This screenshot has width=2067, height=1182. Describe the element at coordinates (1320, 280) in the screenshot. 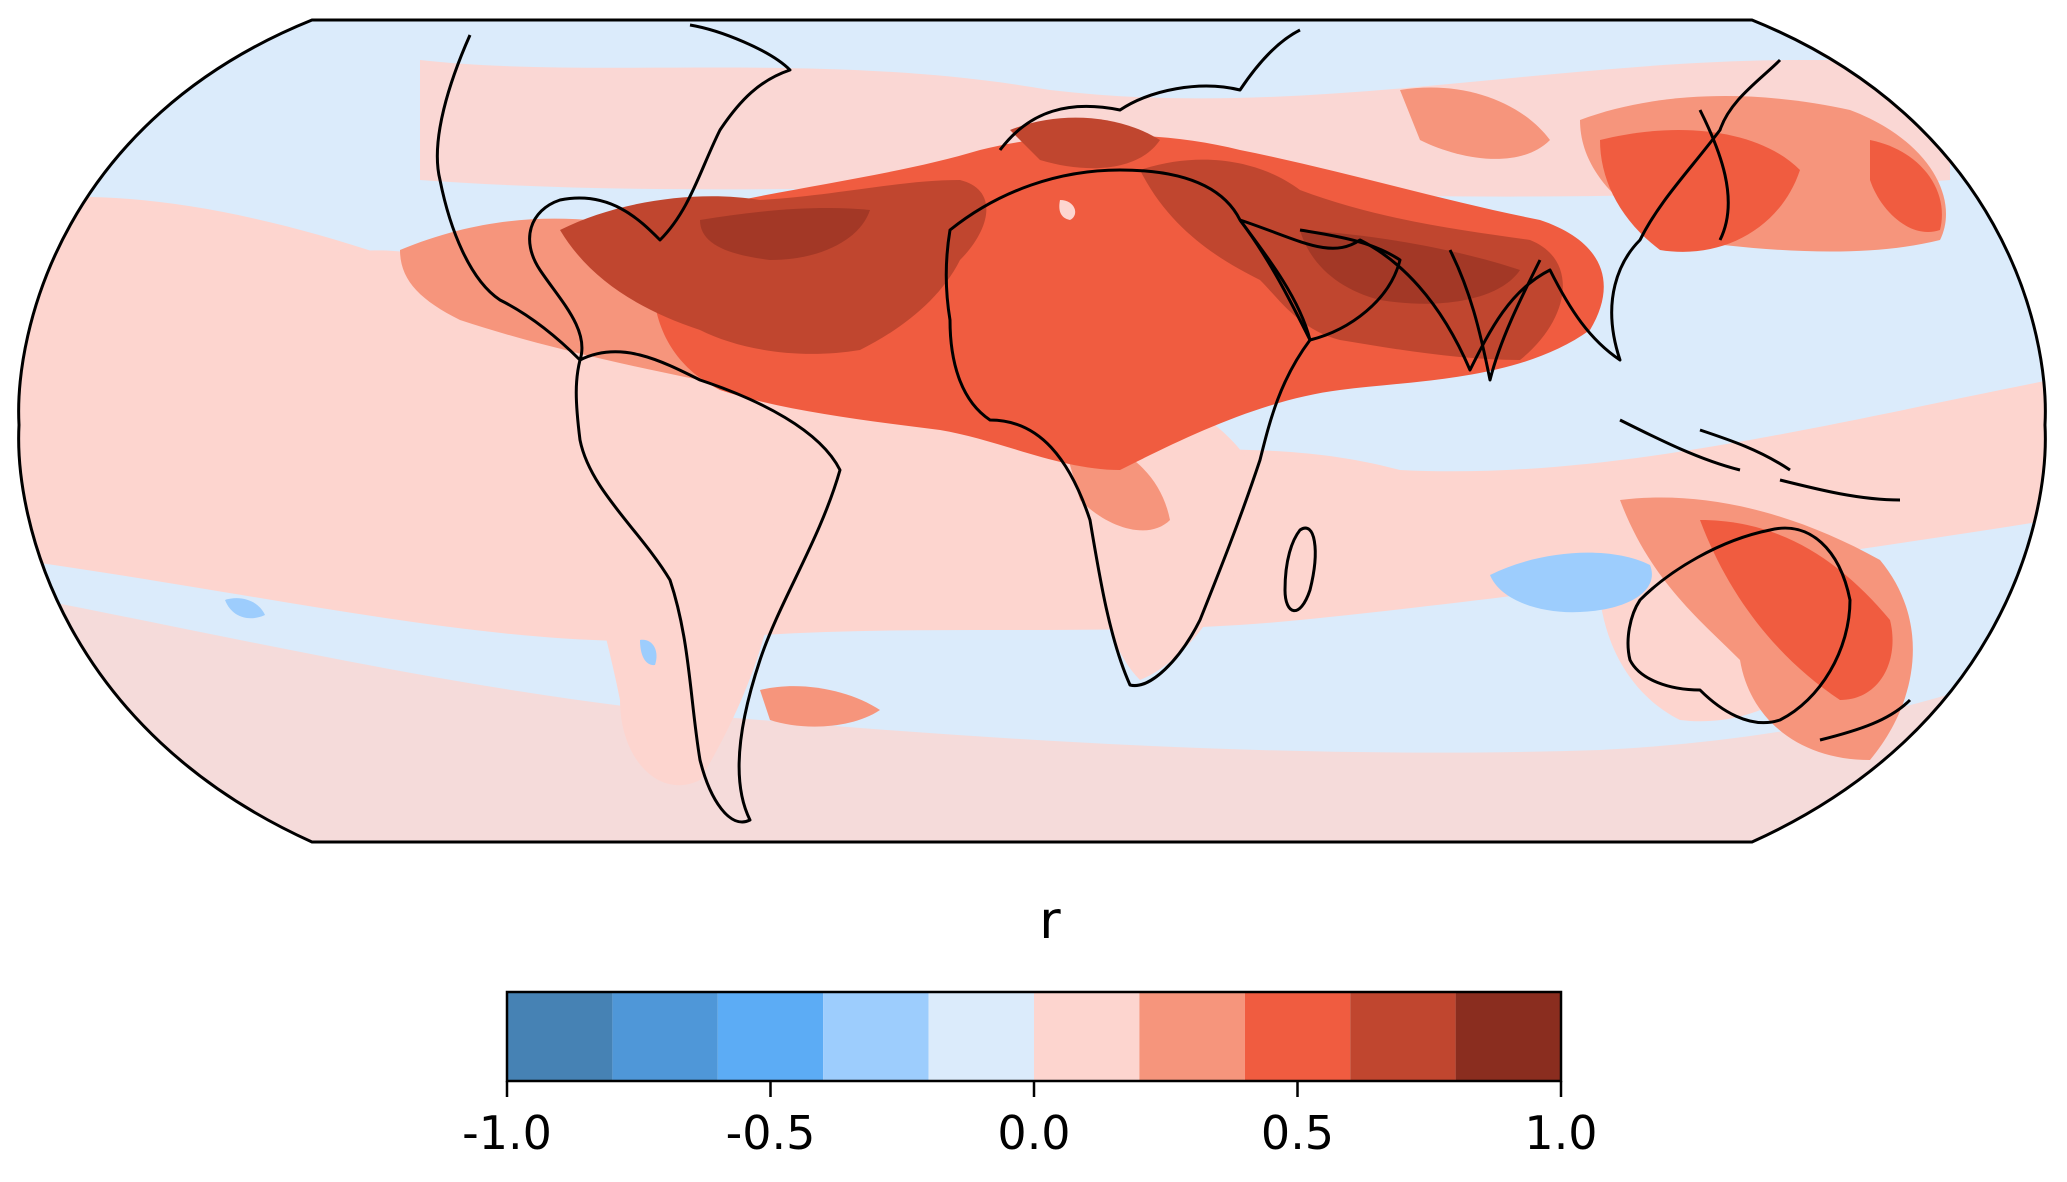

I see `arabia-coast` at that location.